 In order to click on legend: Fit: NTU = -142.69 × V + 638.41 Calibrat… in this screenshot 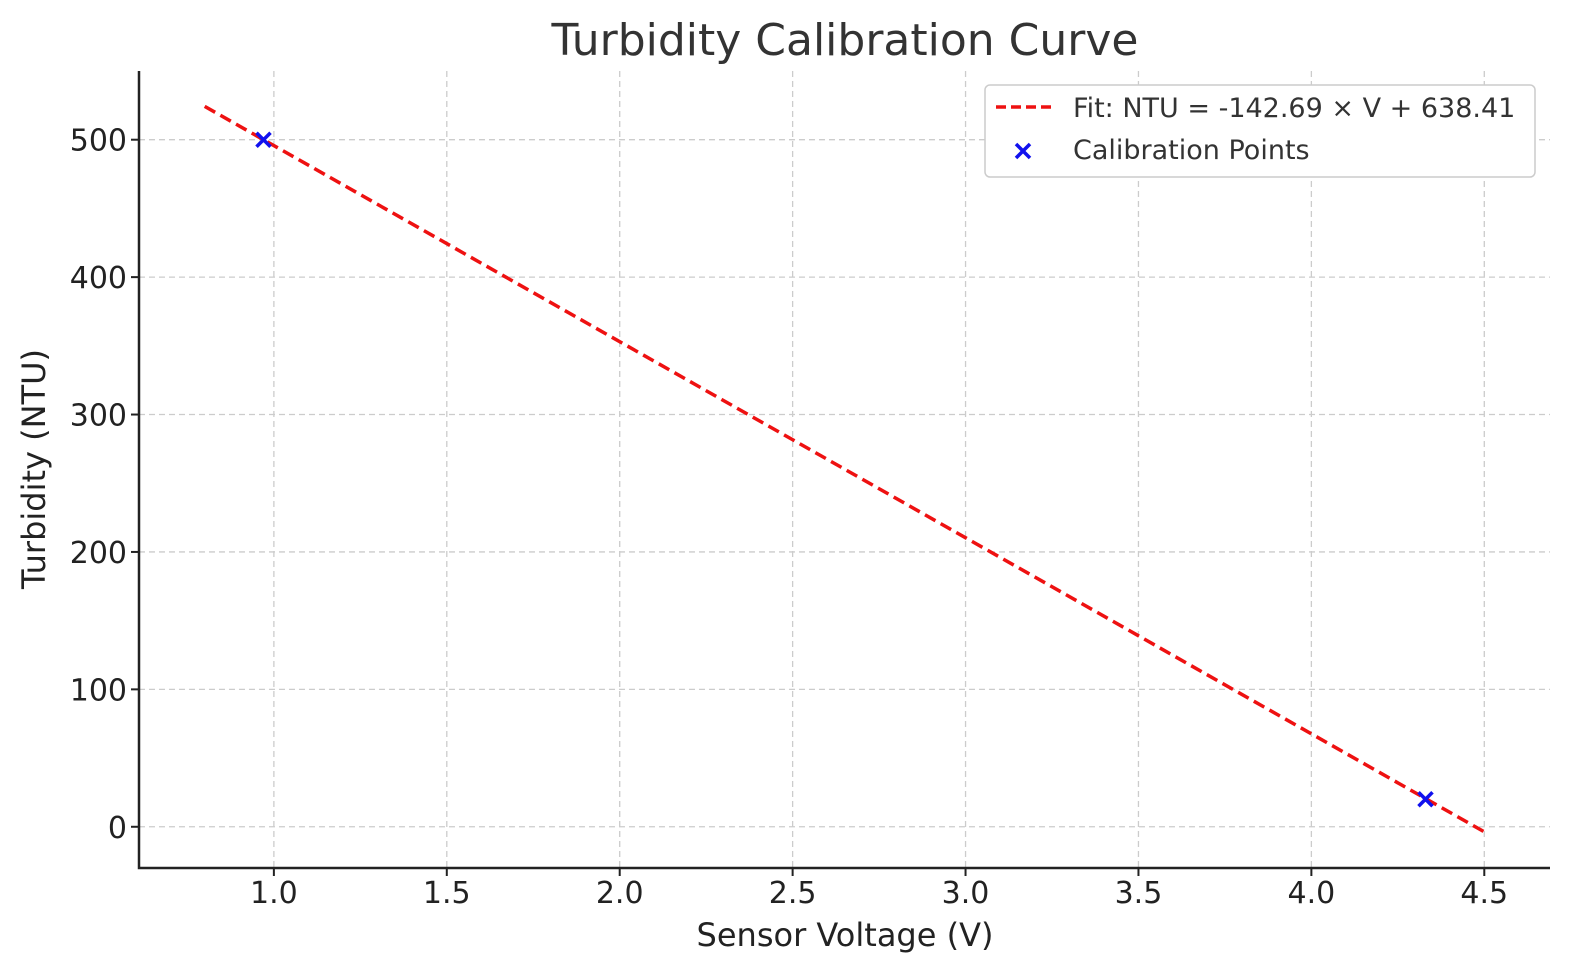, I will do `click(1260, 131)`.